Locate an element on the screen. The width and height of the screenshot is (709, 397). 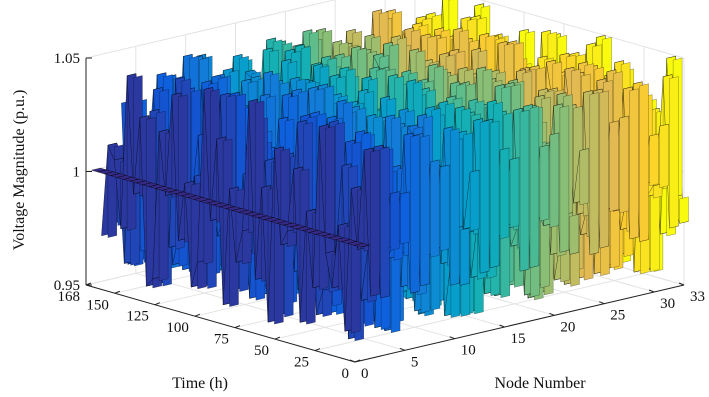
time-tick-label: 125 is located at coordinates (137, 317).